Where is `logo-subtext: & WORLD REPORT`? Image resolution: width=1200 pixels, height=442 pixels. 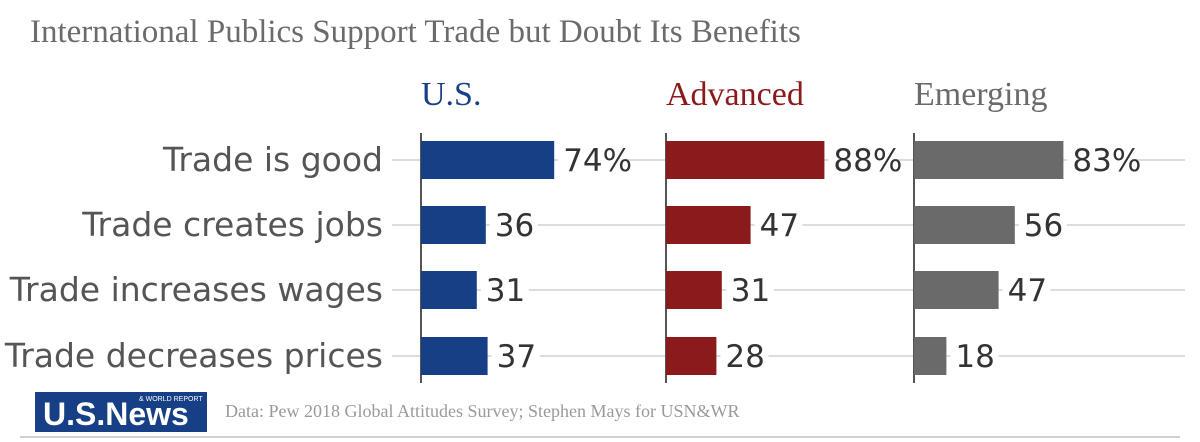
logo-subtext: & WORLD REPORT is located at coordinates (171, 399).